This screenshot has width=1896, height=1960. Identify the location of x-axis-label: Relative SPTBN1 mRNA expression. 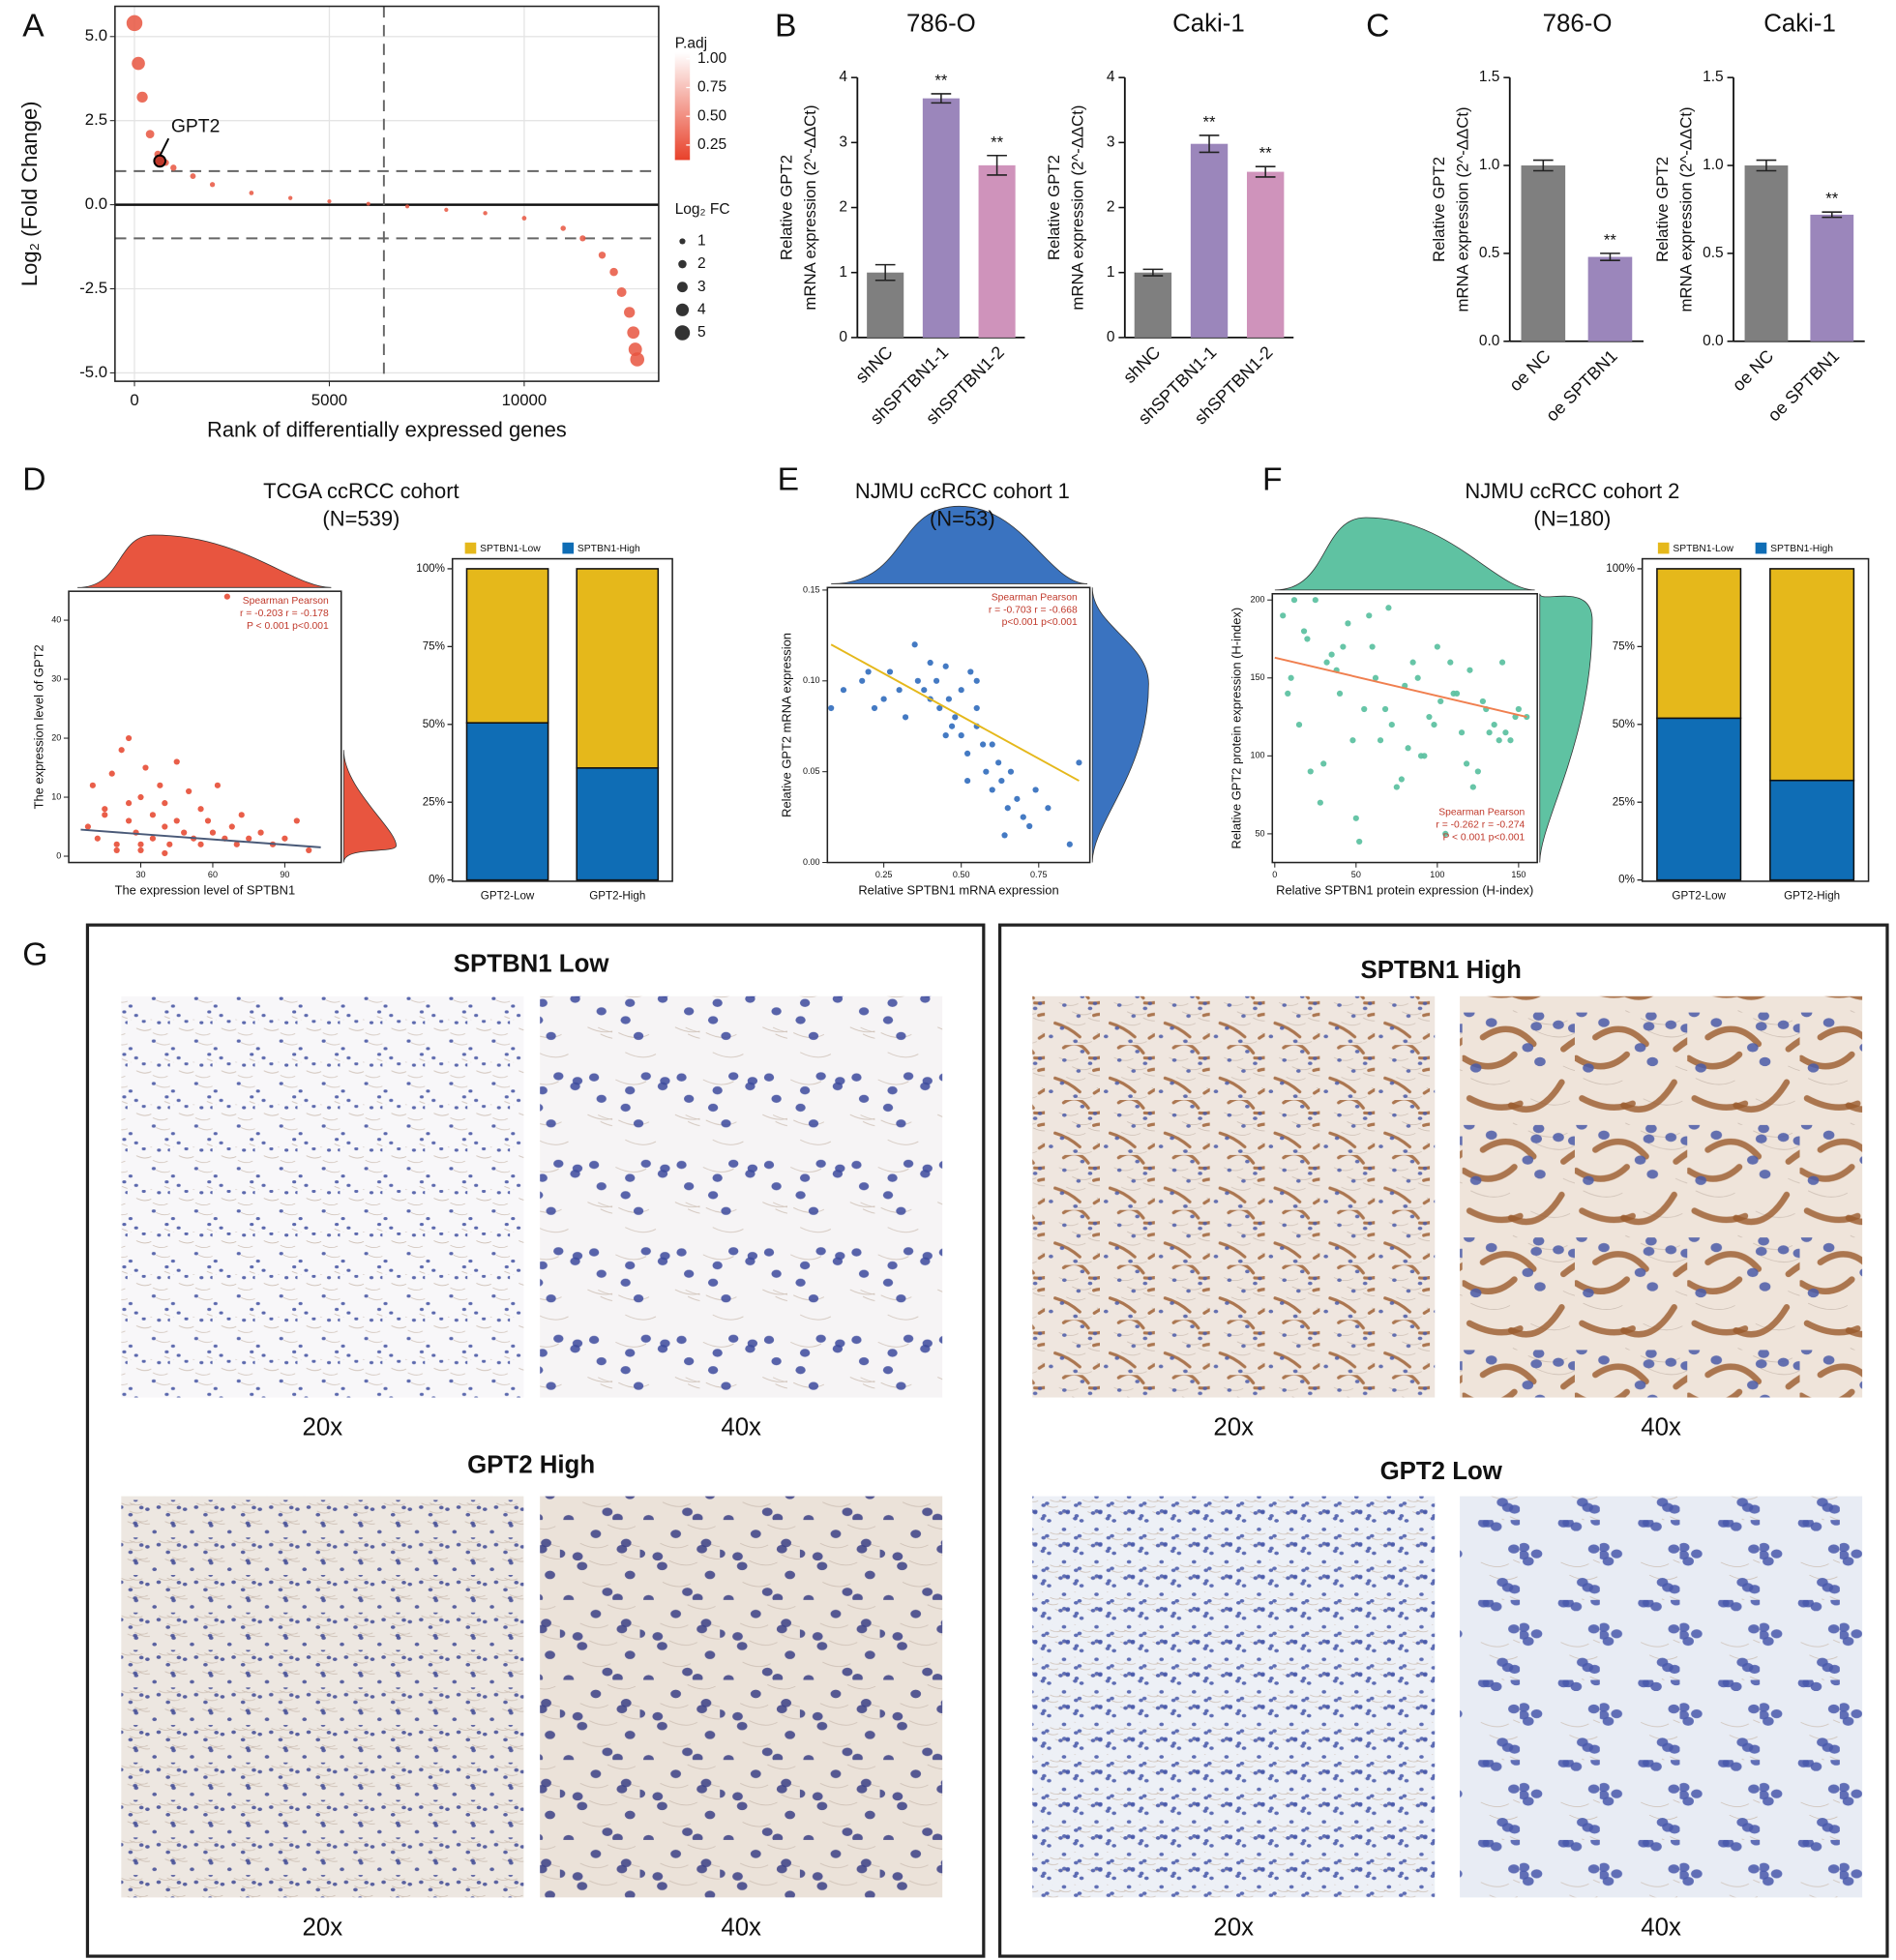
(958, 890).